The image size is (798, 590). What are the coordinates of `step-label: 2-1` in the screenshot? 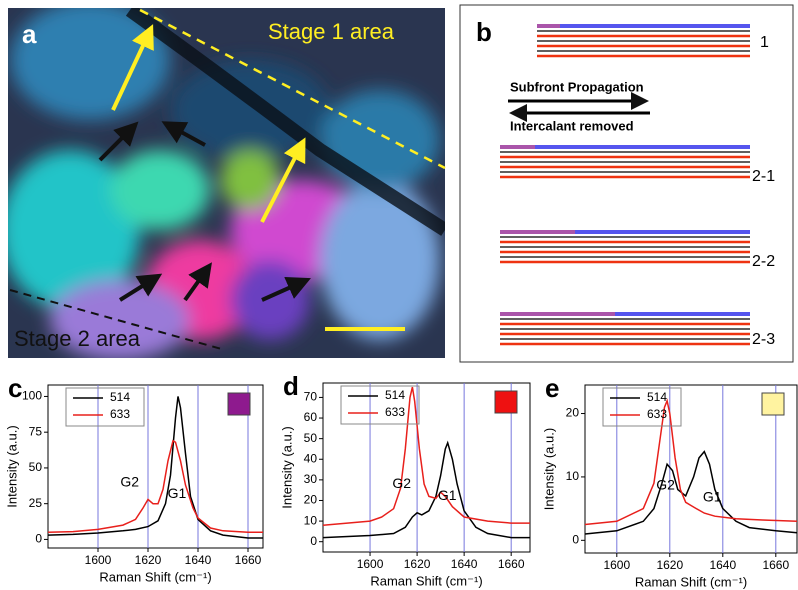 It's located at (763, 176).